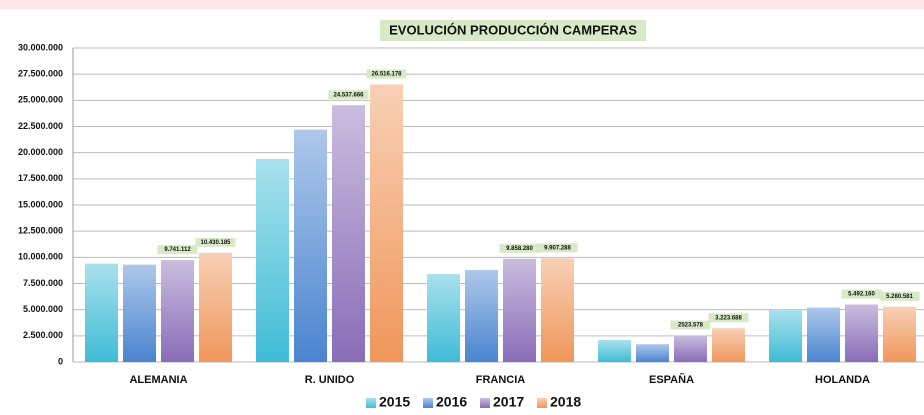  What do you see at coordinates (40, 47) in the screenshot?
I see `y-tick-label: 30.000.000` at bounding box center [40, 47].